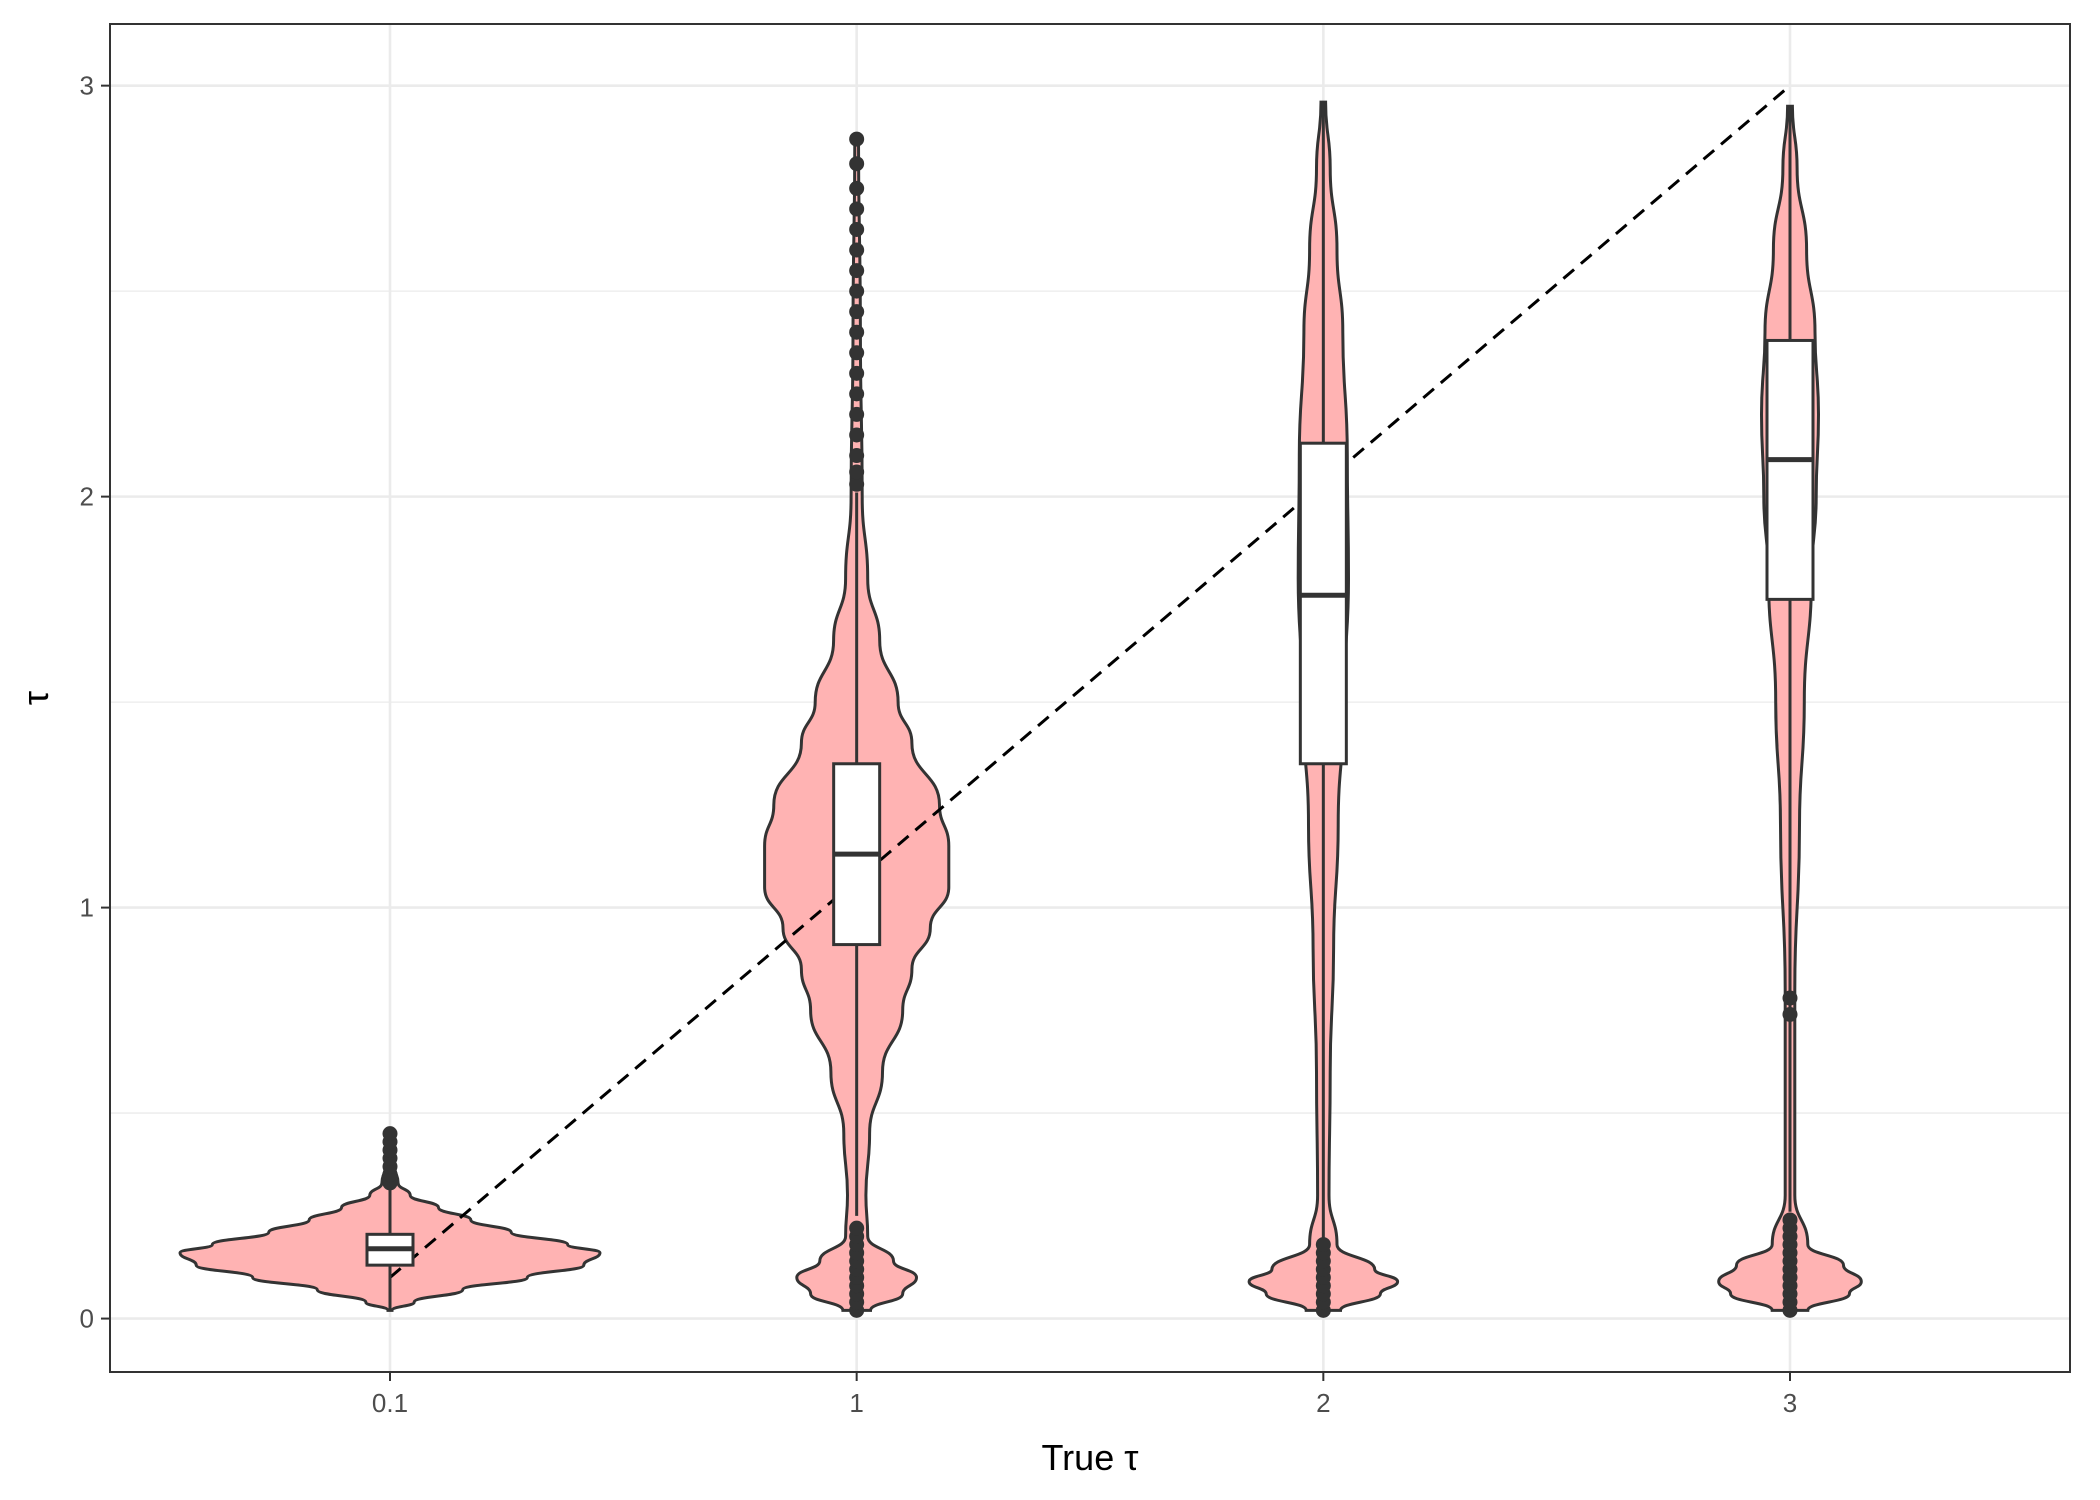 The width and height of the screenshot is (2100, 1500). Describe the element at coordinates (87, 908) in the screenshot. I see `y-tick-label: 1` at that location.